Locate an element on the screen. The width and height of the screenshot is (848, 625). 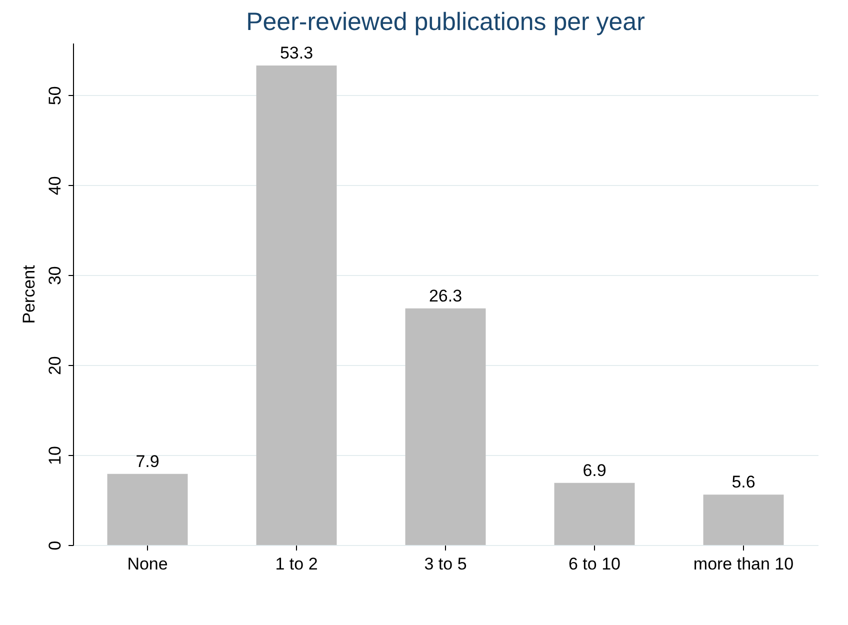
x-tick-label: 1 to 2 is located at coordinates (296, 564).